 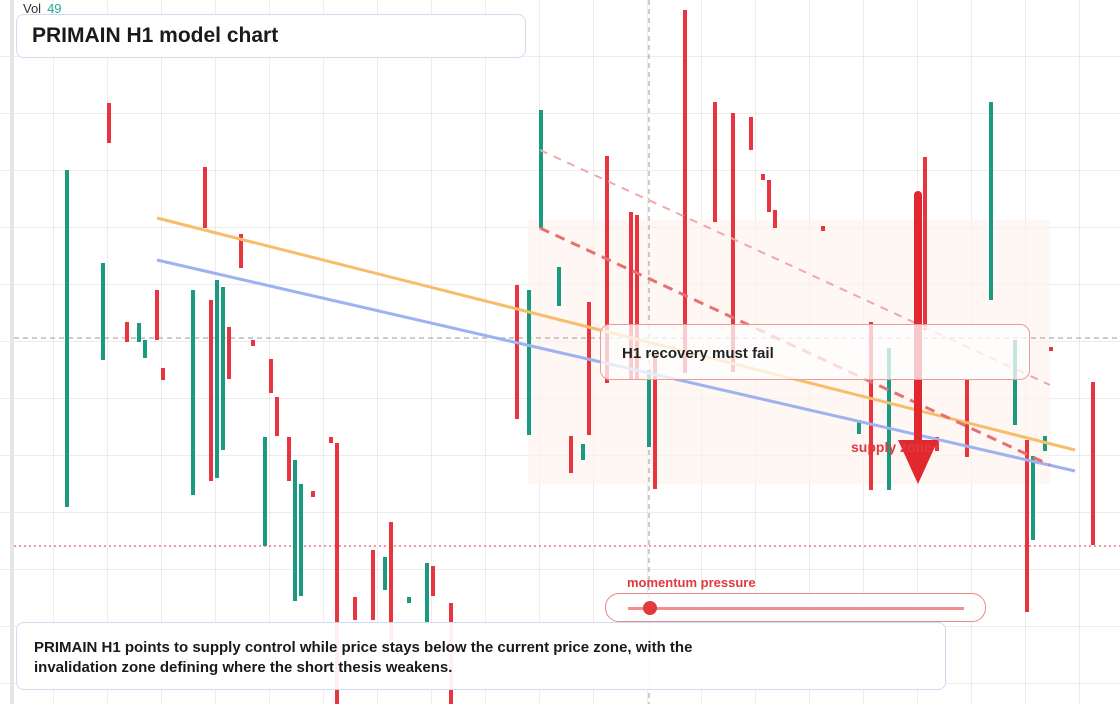 What do you see at coordinates (12, 352) in the screenshot?
I see `left-edge` at bounding box center [12, 352].